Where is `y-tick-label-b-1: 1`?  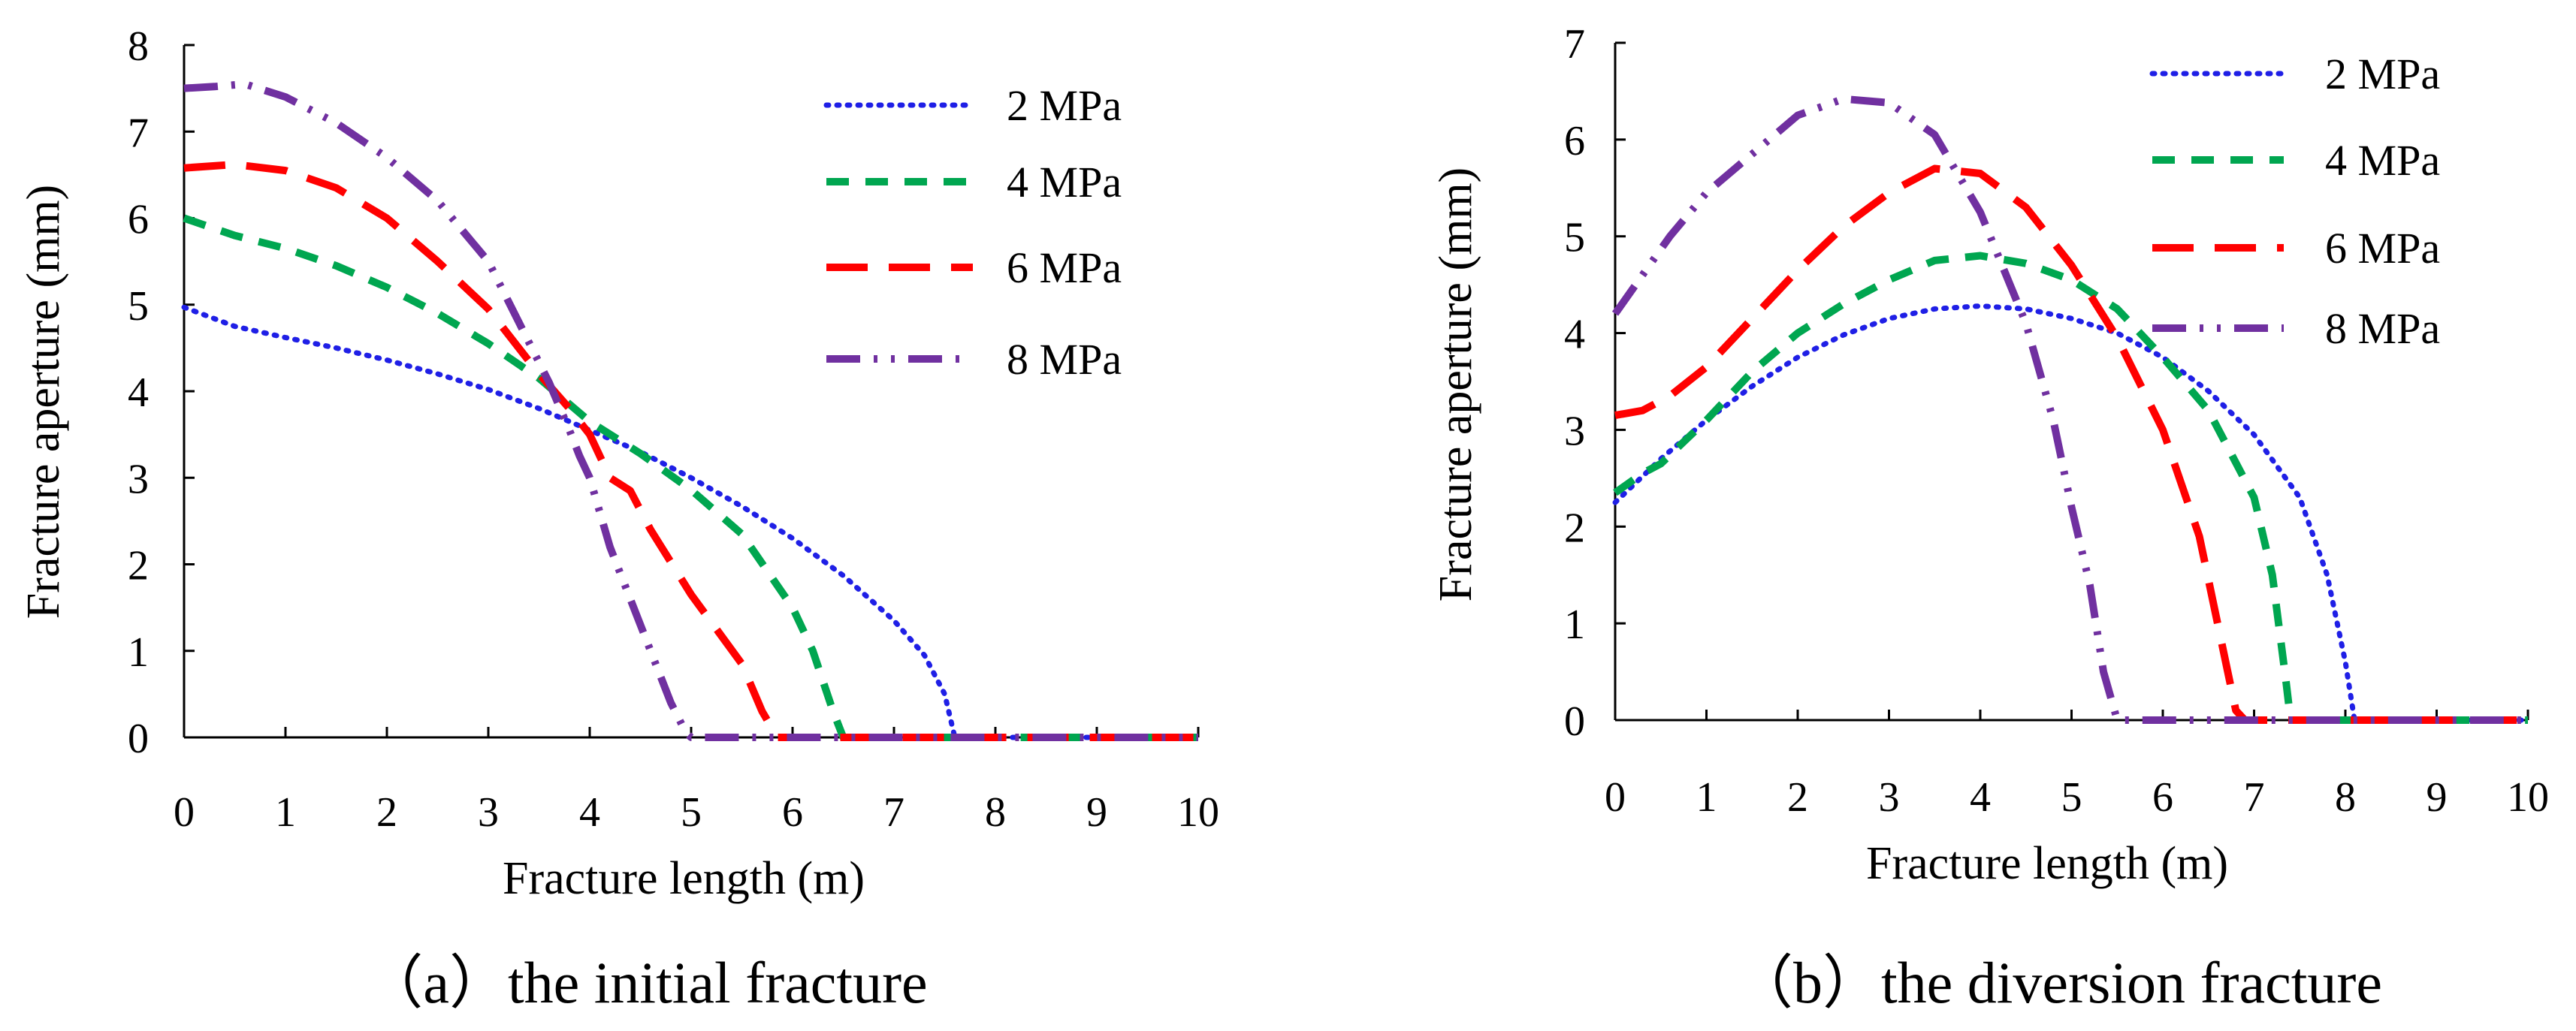
y-tick-label-b-1: 1 is located at coordinates (1574, 624).